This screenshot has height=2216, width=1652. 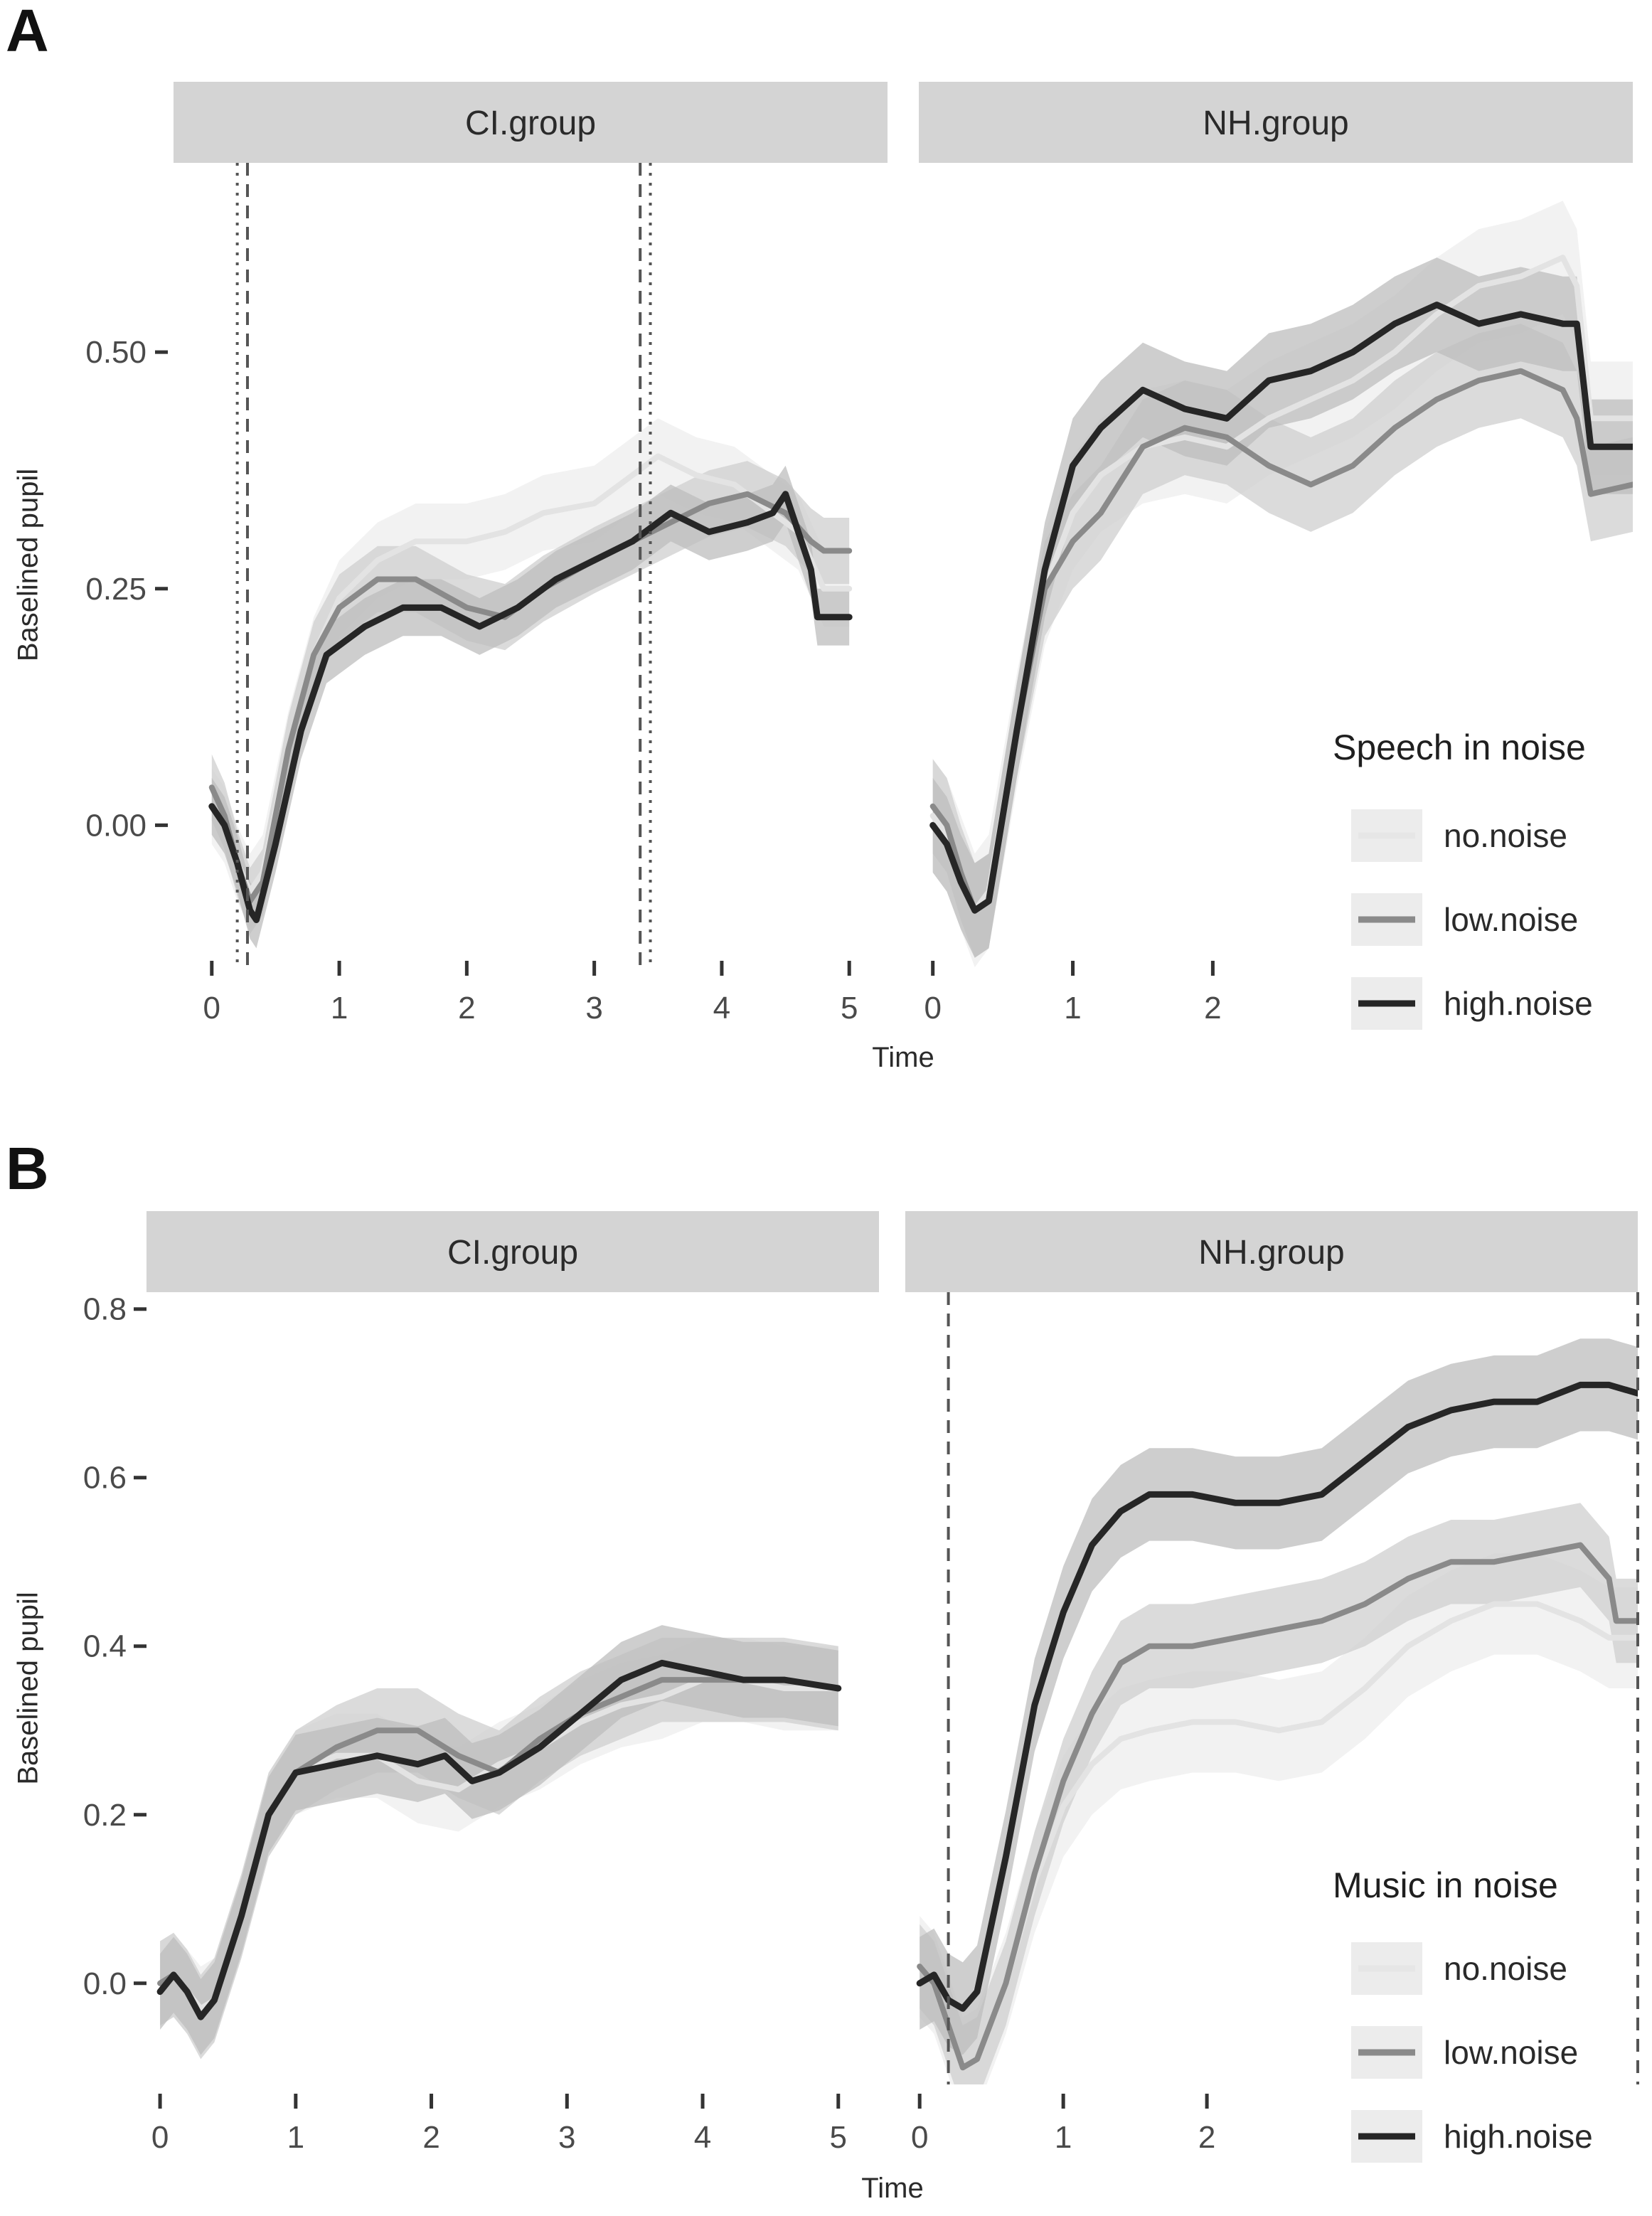 What do you see at coordinates (115, 825) in the screenshot?
I see `y-tick-label: 0.00` at bounding box center [115, 825].